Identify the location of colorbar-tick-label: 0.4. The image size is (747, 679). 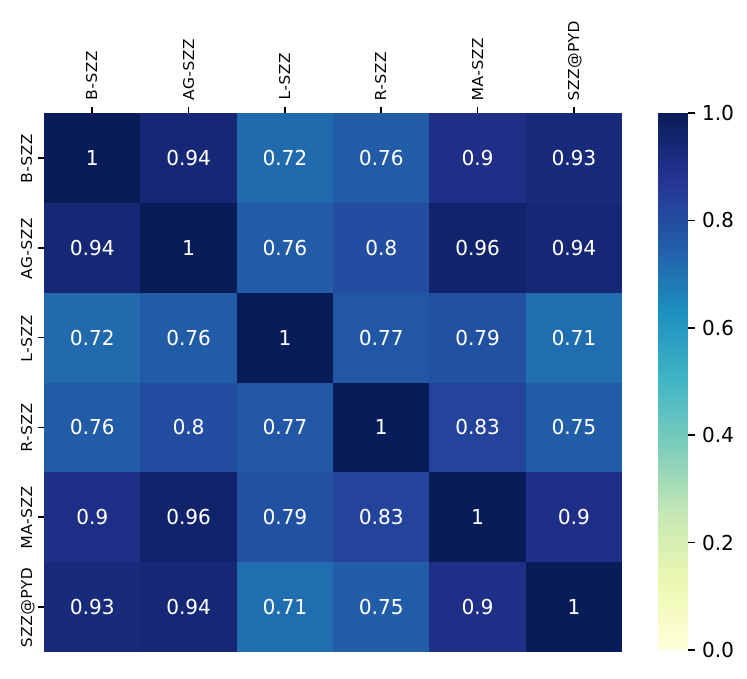
(718, 435).